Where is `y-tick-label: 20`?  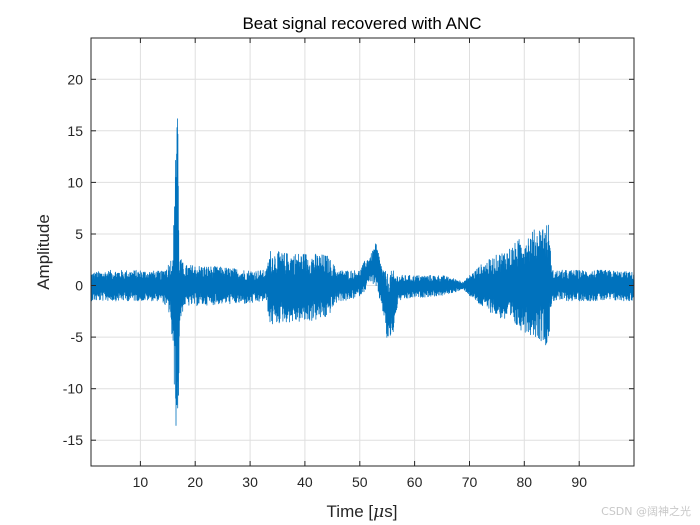 y-tick-label: 20 is located at coordinates (75, 79).